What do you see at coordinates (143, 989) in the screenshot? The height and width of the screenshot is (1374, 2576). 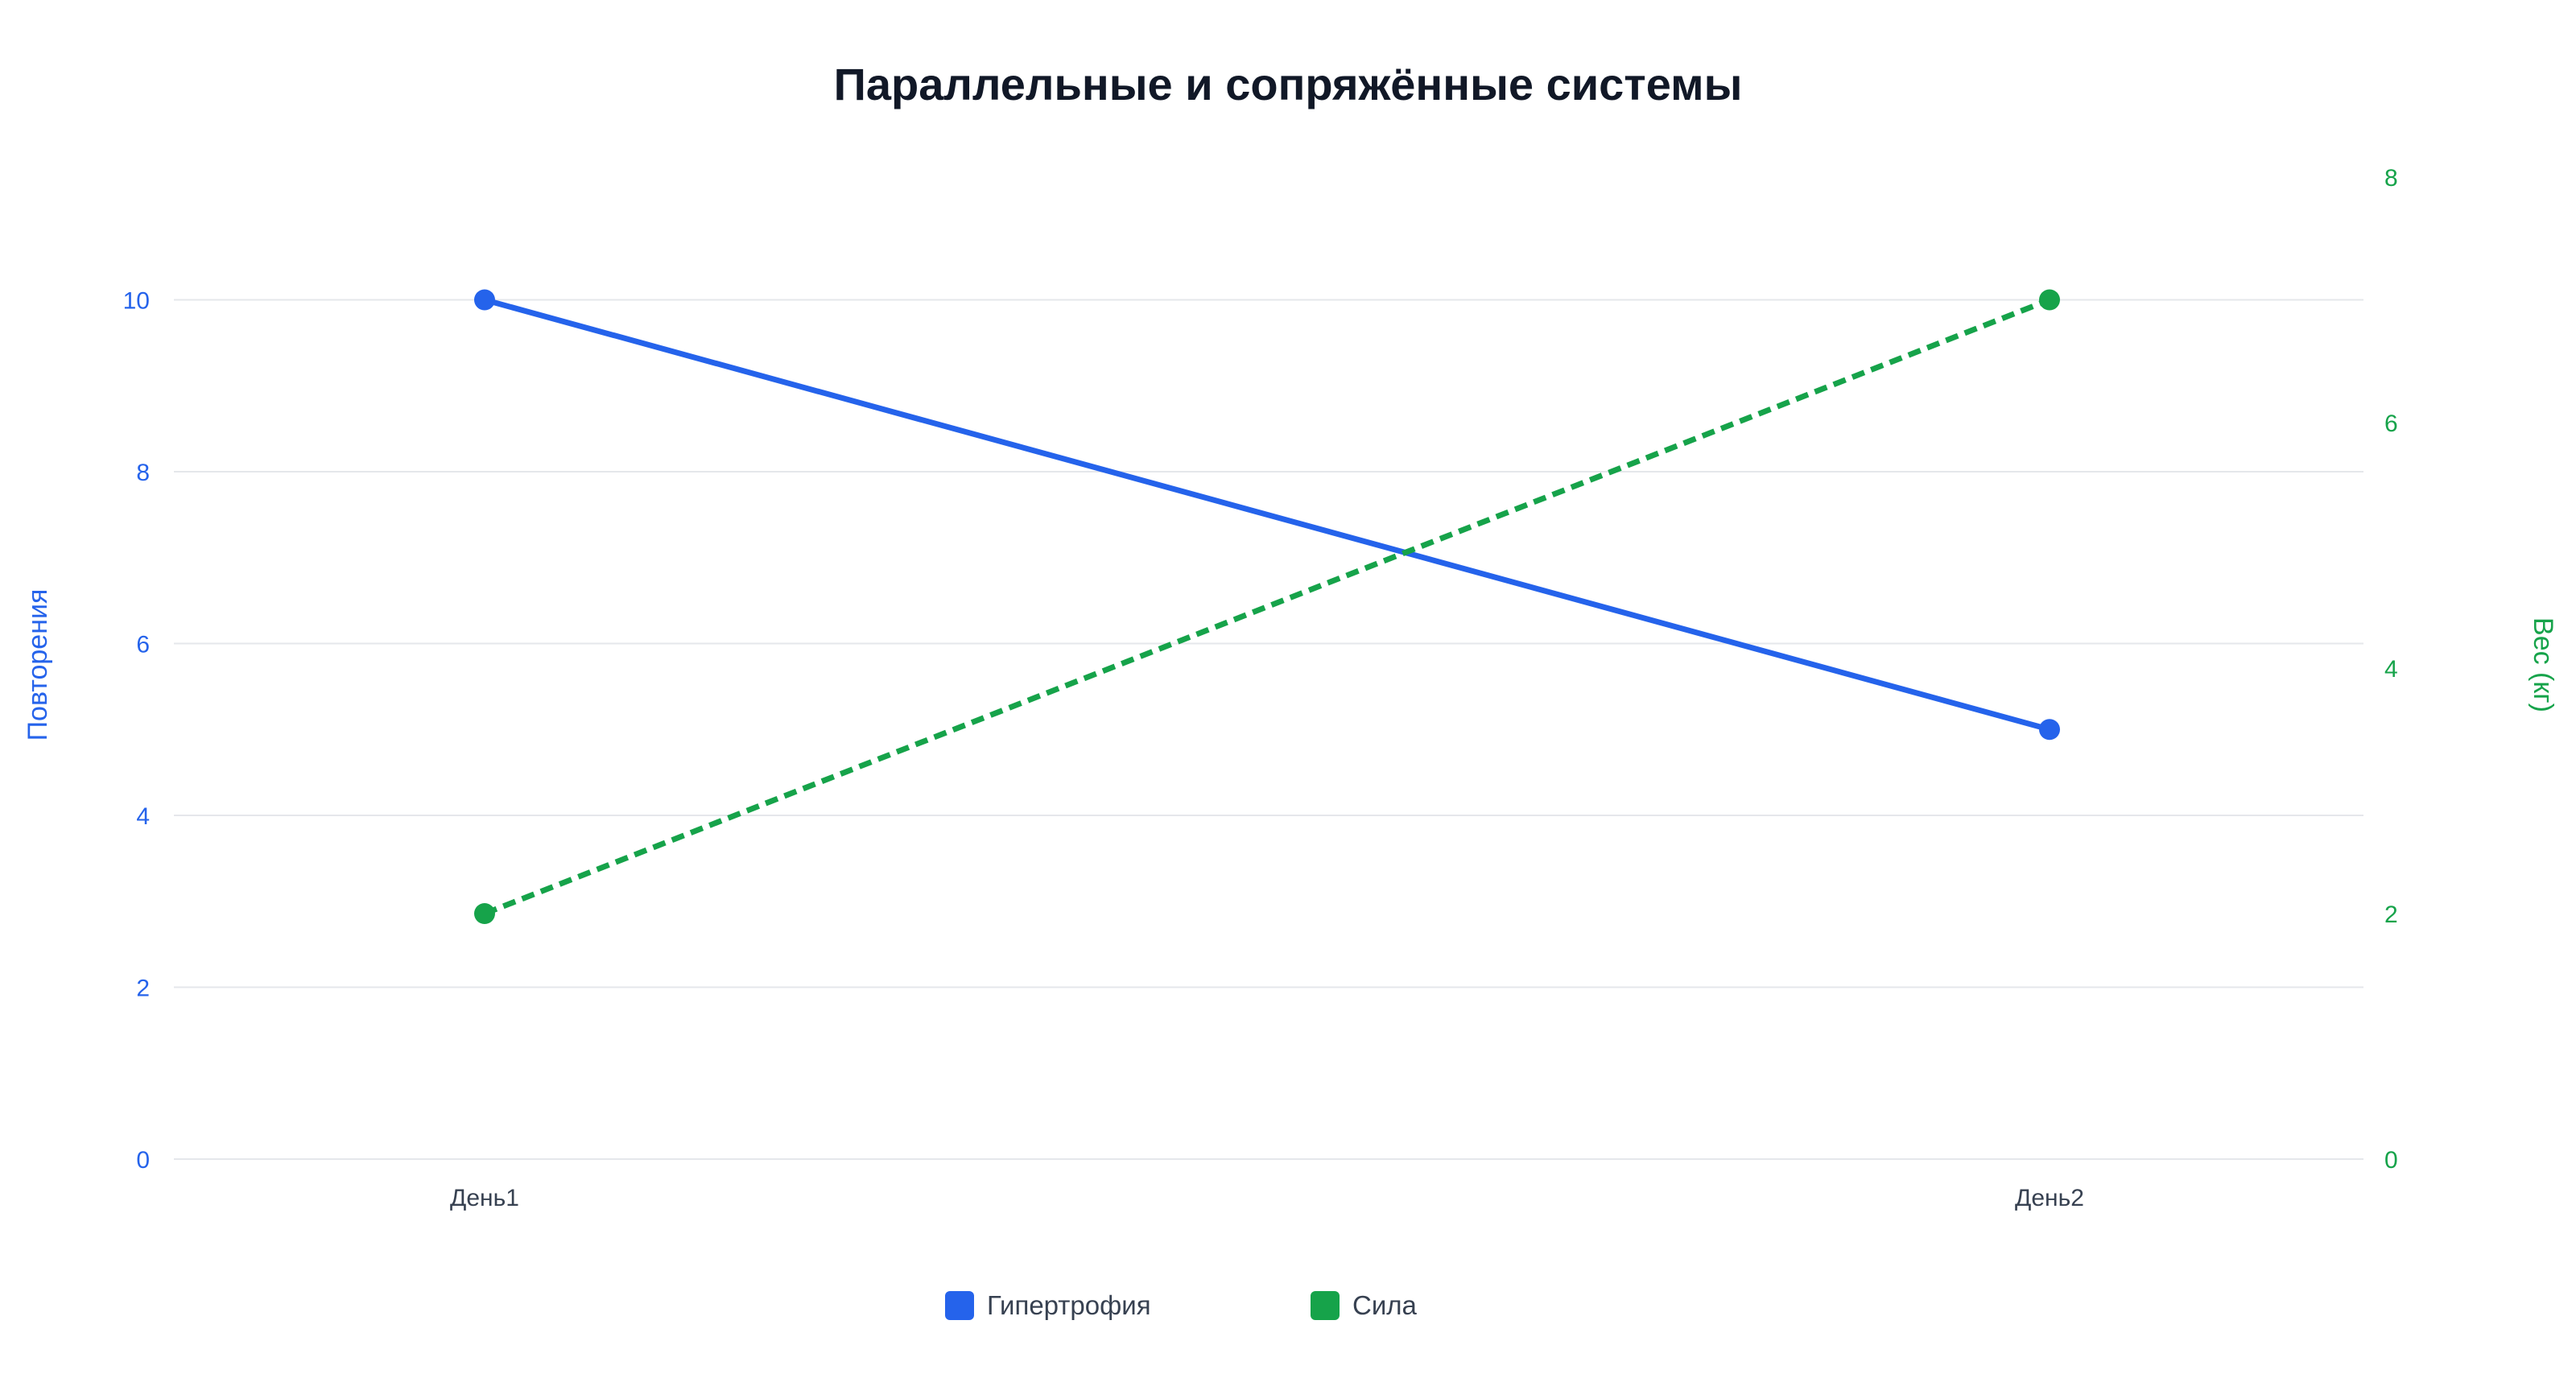 I see `left-tick-label: 2` at bounding box center [143, 989].